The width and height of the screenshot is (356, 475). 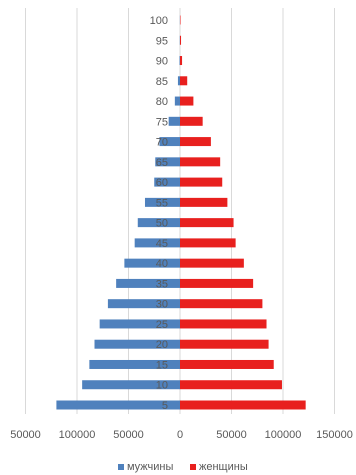 I want to click on age-label: 90, so click(x=162, y=62).